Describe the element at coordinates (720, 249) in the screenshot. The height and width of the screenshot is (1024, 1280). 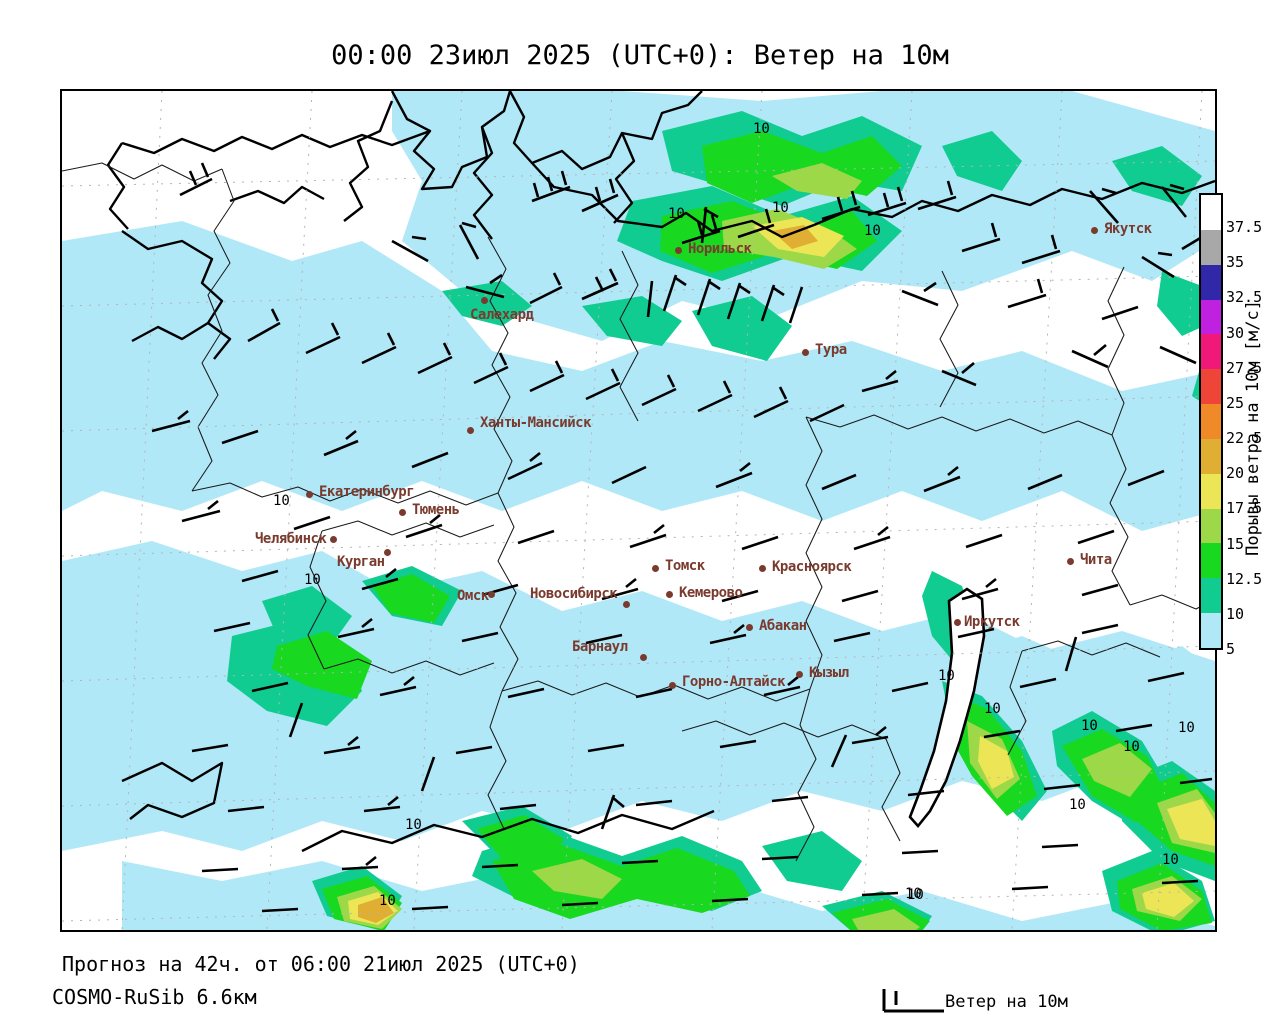
I see `city-label-Норильск: Норильск` at that location.